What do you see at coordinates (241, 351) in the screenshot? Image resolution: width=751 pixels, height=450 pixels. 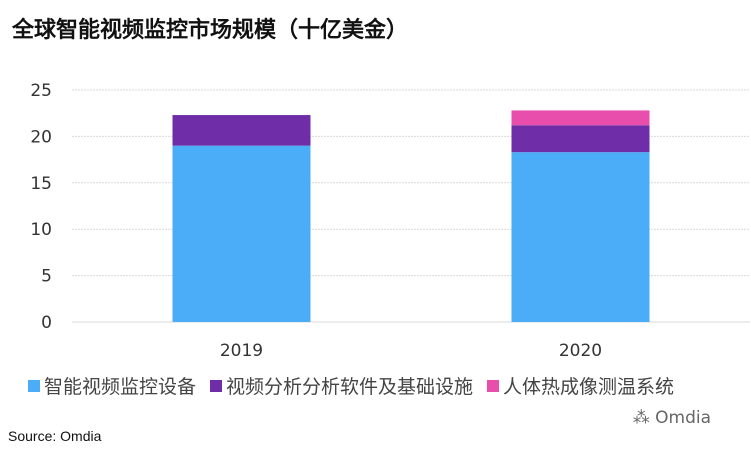 I see `x-tick-label: 2019` at bounding box center [241, 351].